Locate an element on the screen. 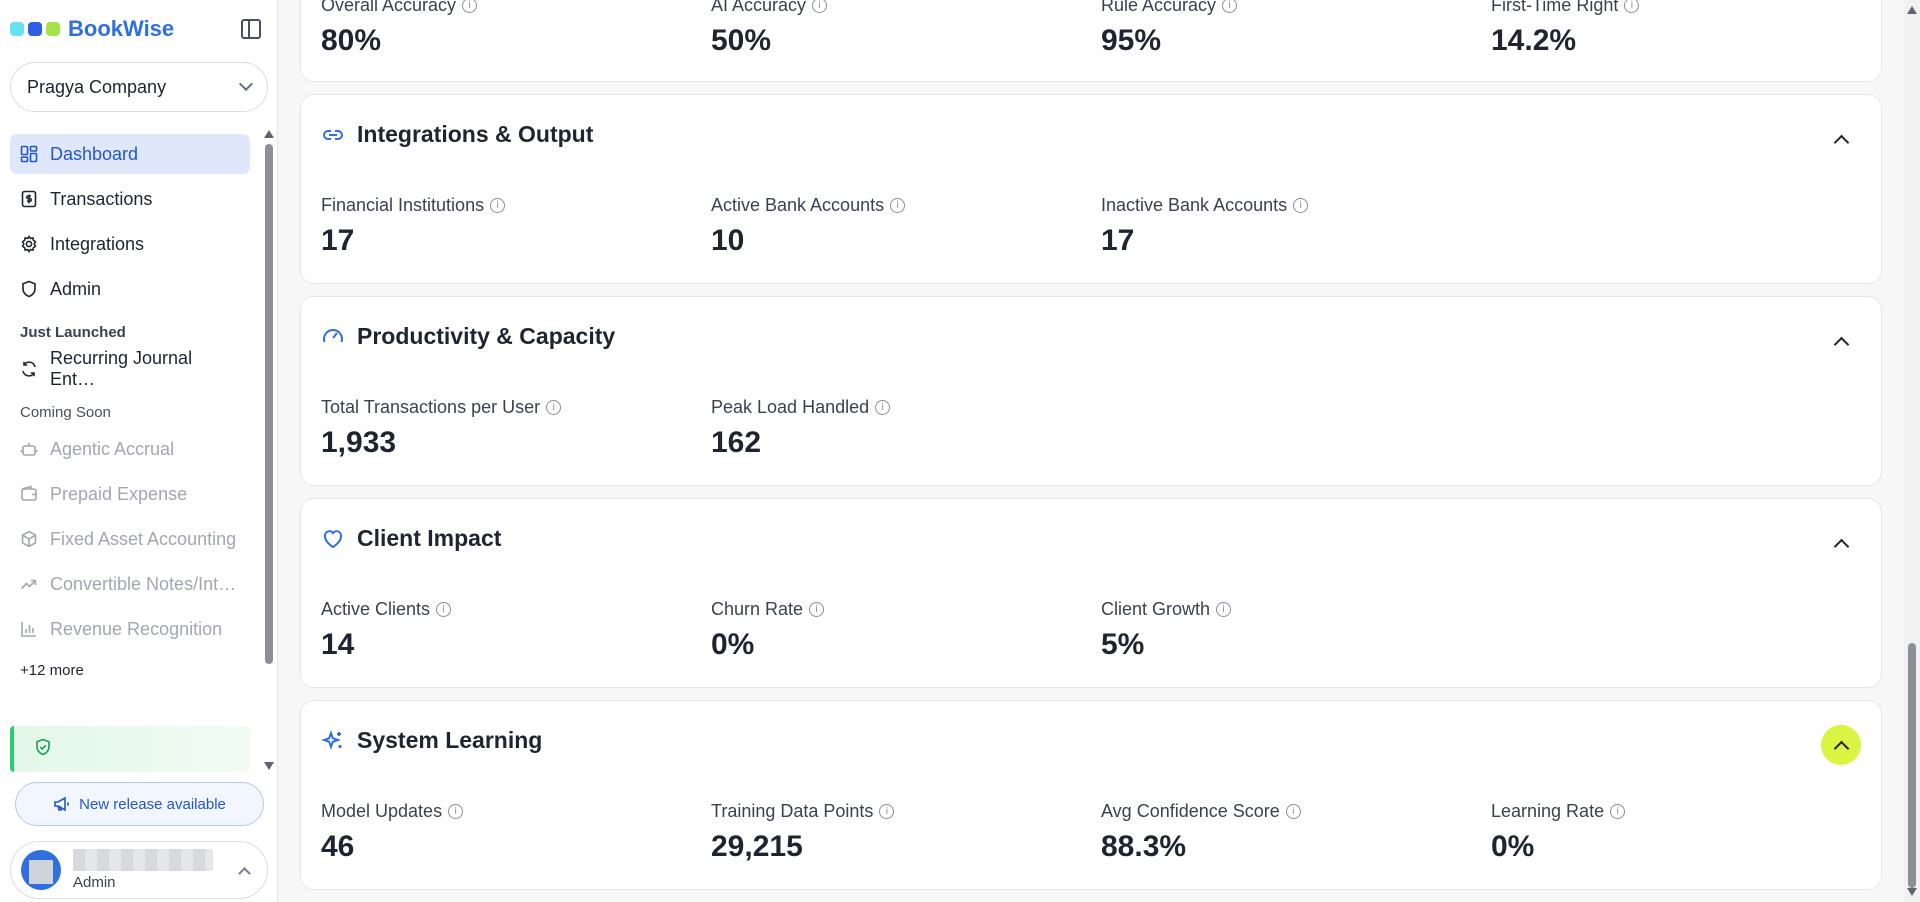 The height and width of the screenshot is (902, 1920). sidebar-item-agentic-accrual: Agentic Accrual is located at coordinates (130, 449).